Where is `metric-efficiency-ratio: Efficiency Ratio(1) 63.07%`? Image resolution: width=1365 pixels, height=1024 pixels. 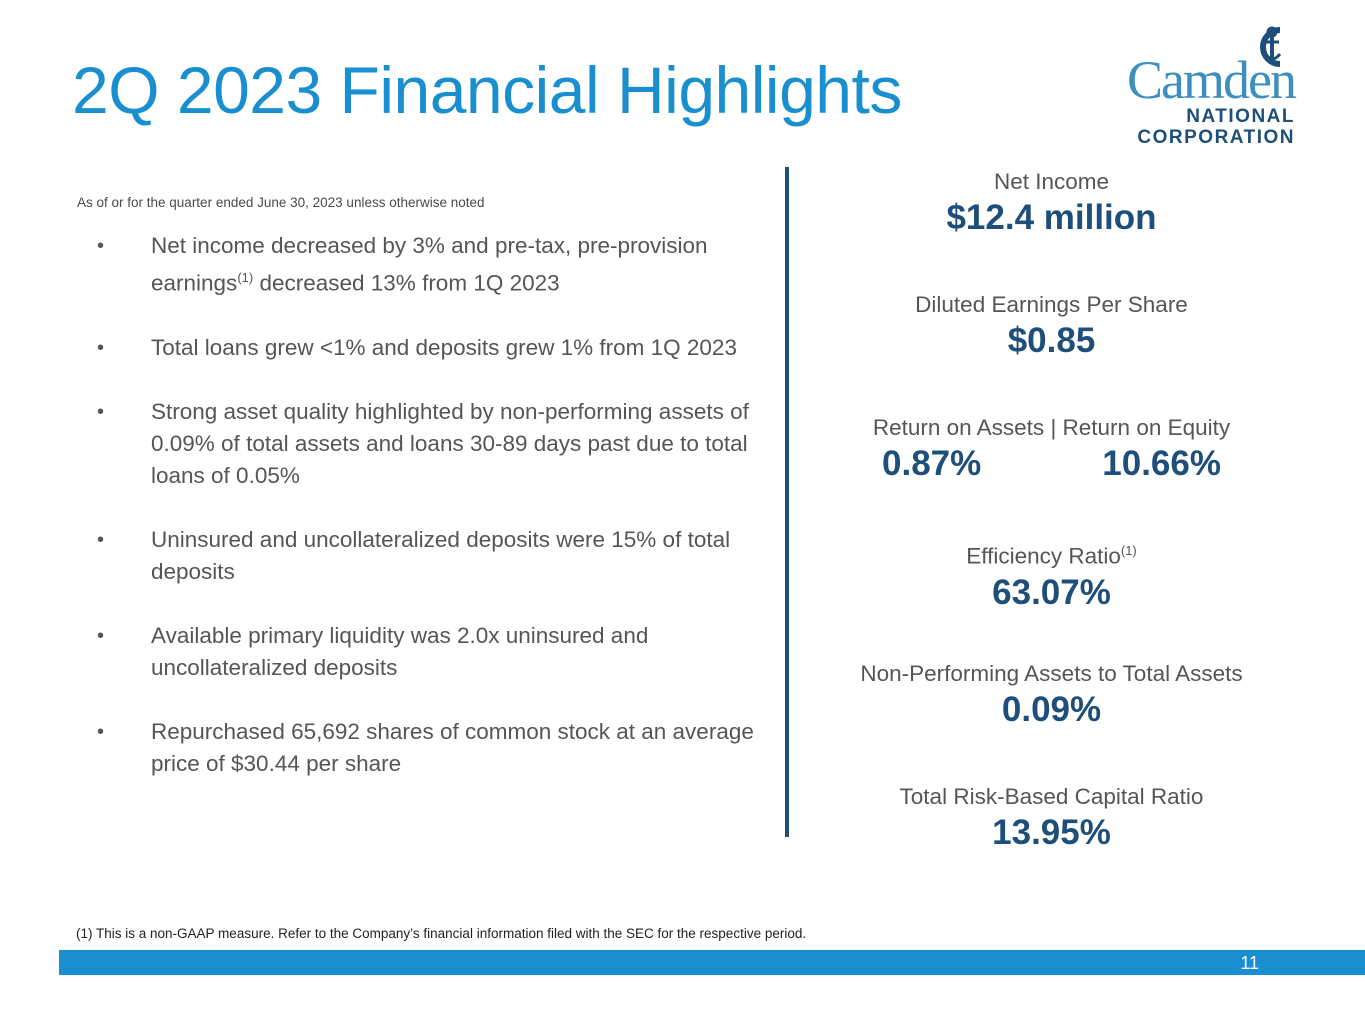
metric-efficiency-ratio: Efficiency Ratio(1) 63.07% is located at coordinates (1051, 576).